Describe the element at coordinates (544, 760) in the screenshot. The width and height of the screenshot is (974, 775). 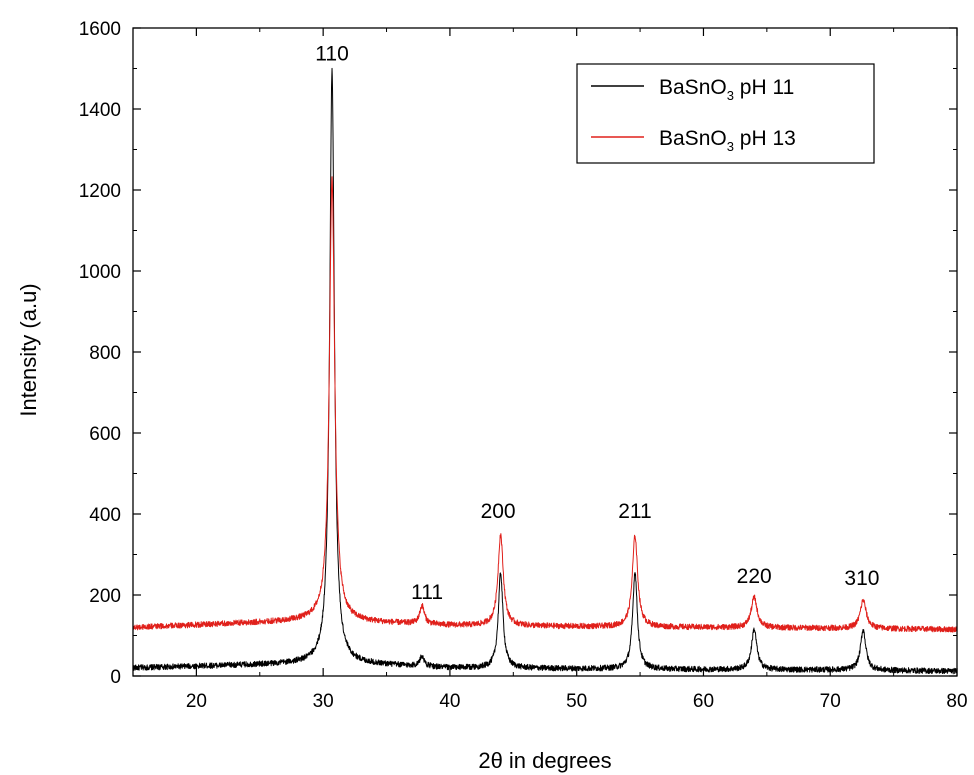
I see `x-axis-label: 2θ in degrees` at that location.